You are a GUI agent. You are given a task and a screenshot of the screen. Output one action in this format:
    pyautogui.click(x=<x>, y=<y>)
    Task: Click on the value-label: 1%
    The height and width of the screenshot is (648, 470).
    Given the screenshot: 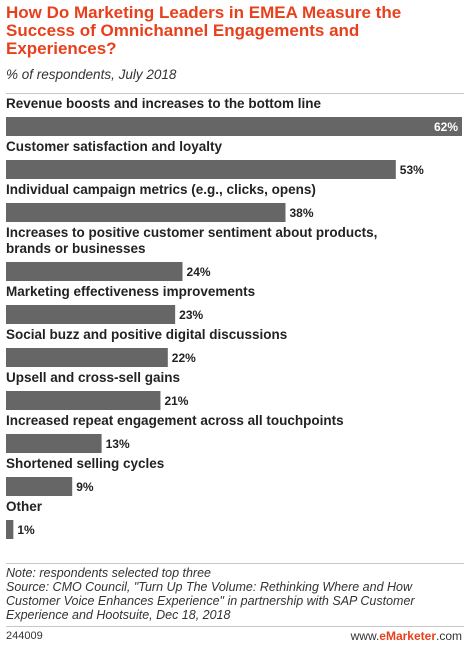 What is the action you would take?
    pyautogui.click(x=26, y=530)
    